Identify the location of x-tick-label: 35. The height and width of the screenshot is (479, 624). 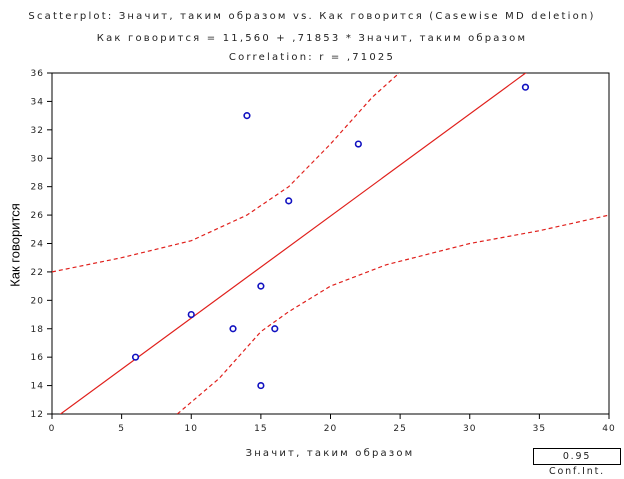
(539, 429).